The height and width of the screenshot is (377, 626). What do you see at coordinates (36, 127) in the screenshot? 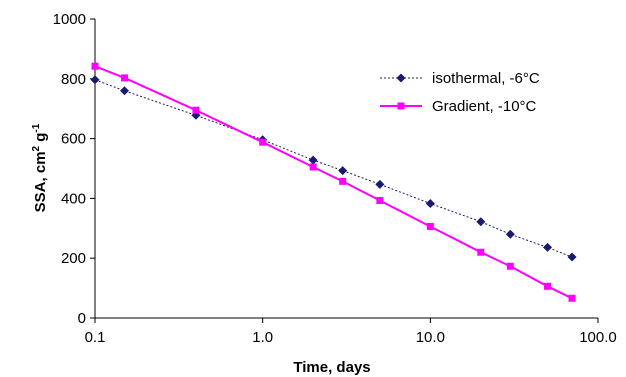
I see `y-axis-title-sup2: -1` at bounding box center [36, 127].